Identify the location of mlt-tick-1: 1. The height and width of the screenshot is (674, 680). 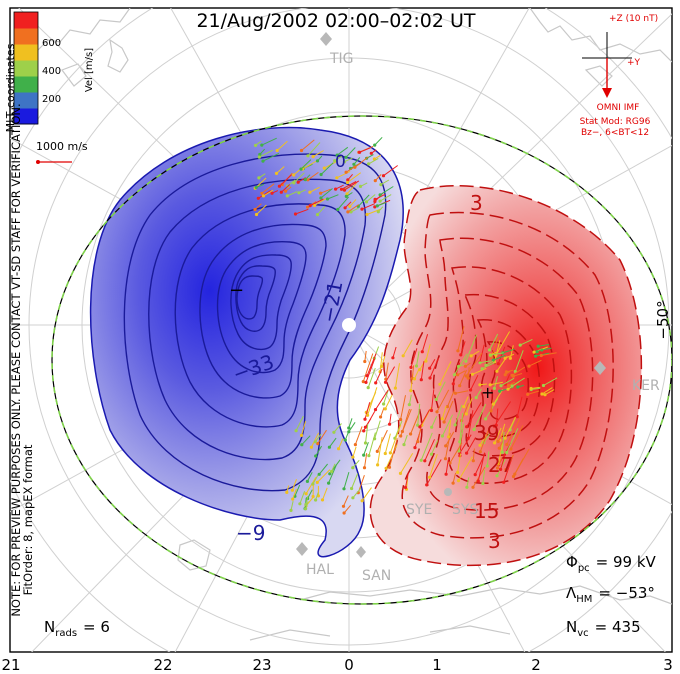
(437, 665).